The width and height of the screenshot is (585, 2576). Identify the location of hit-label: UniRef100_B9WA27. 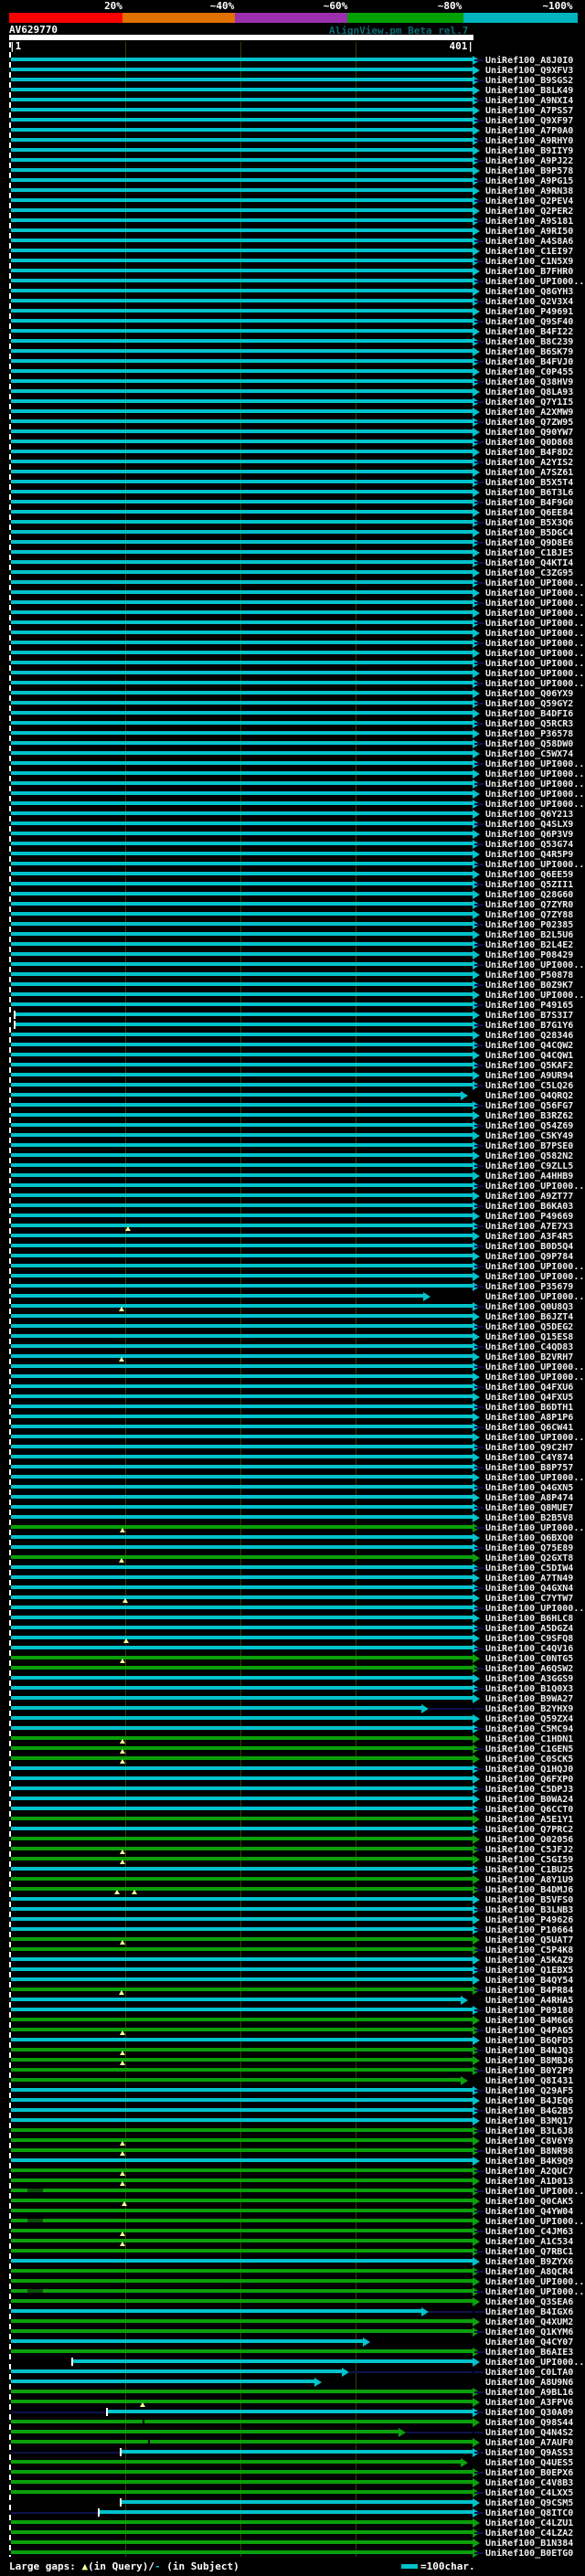
(530, 1698).